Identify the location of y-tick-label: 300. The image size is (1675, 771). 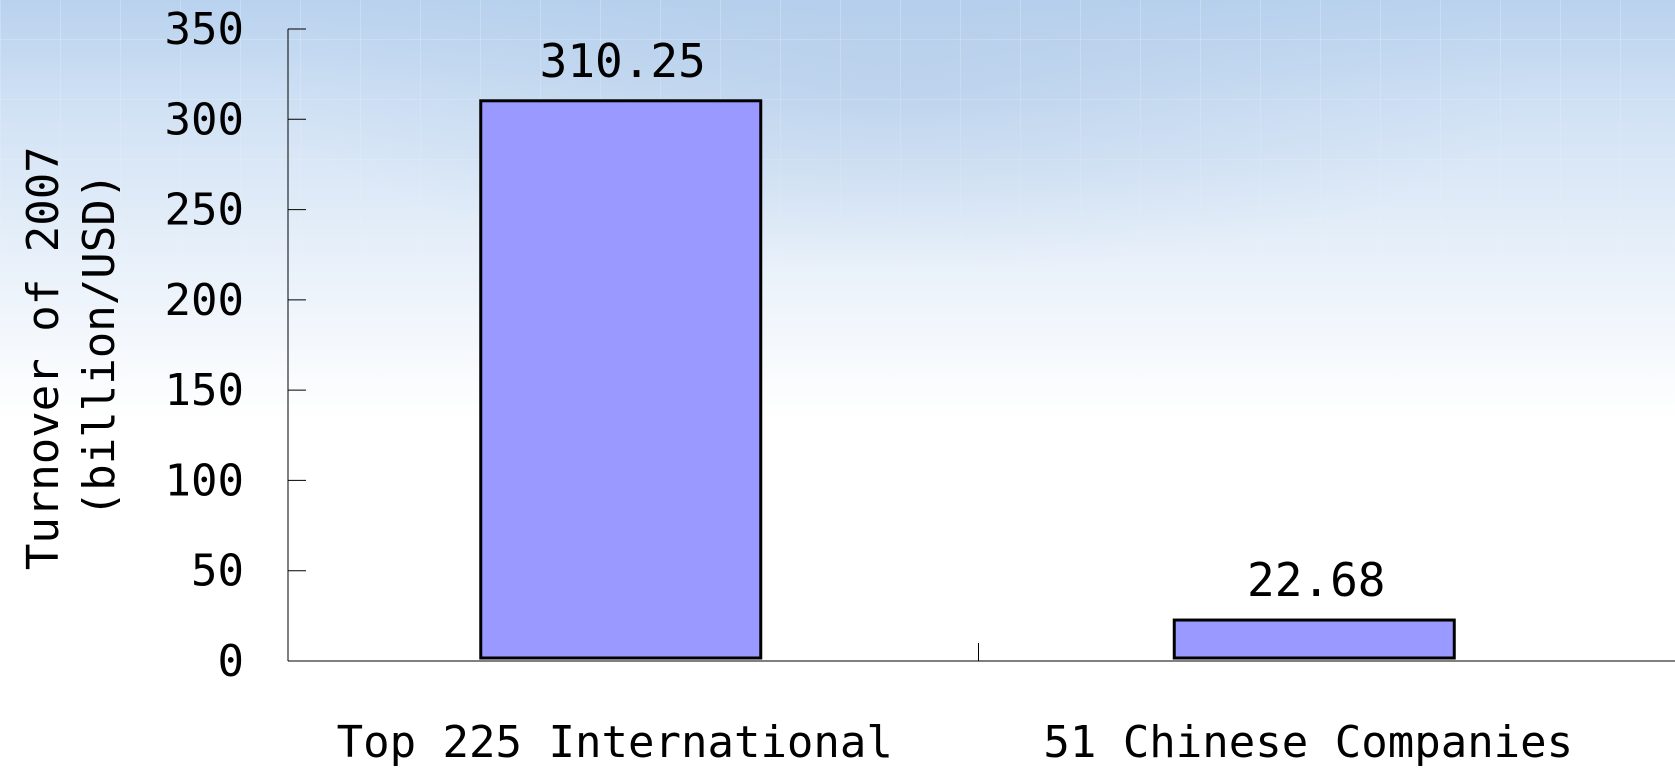
(204, 119).